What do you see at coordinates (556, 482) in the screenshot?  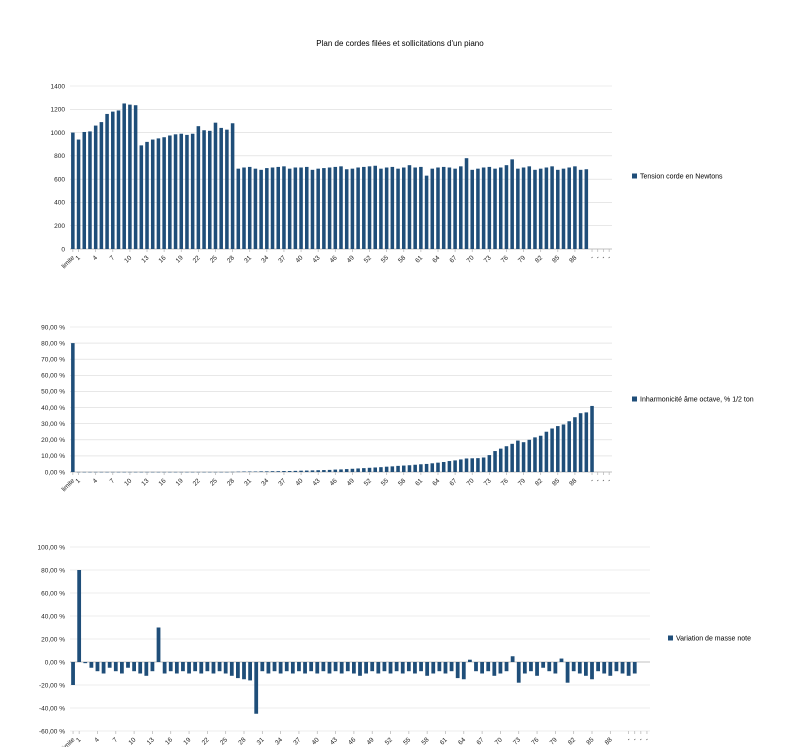 I see `inharmonicity-xtick-label: 85` at bounding box center [556, 482].